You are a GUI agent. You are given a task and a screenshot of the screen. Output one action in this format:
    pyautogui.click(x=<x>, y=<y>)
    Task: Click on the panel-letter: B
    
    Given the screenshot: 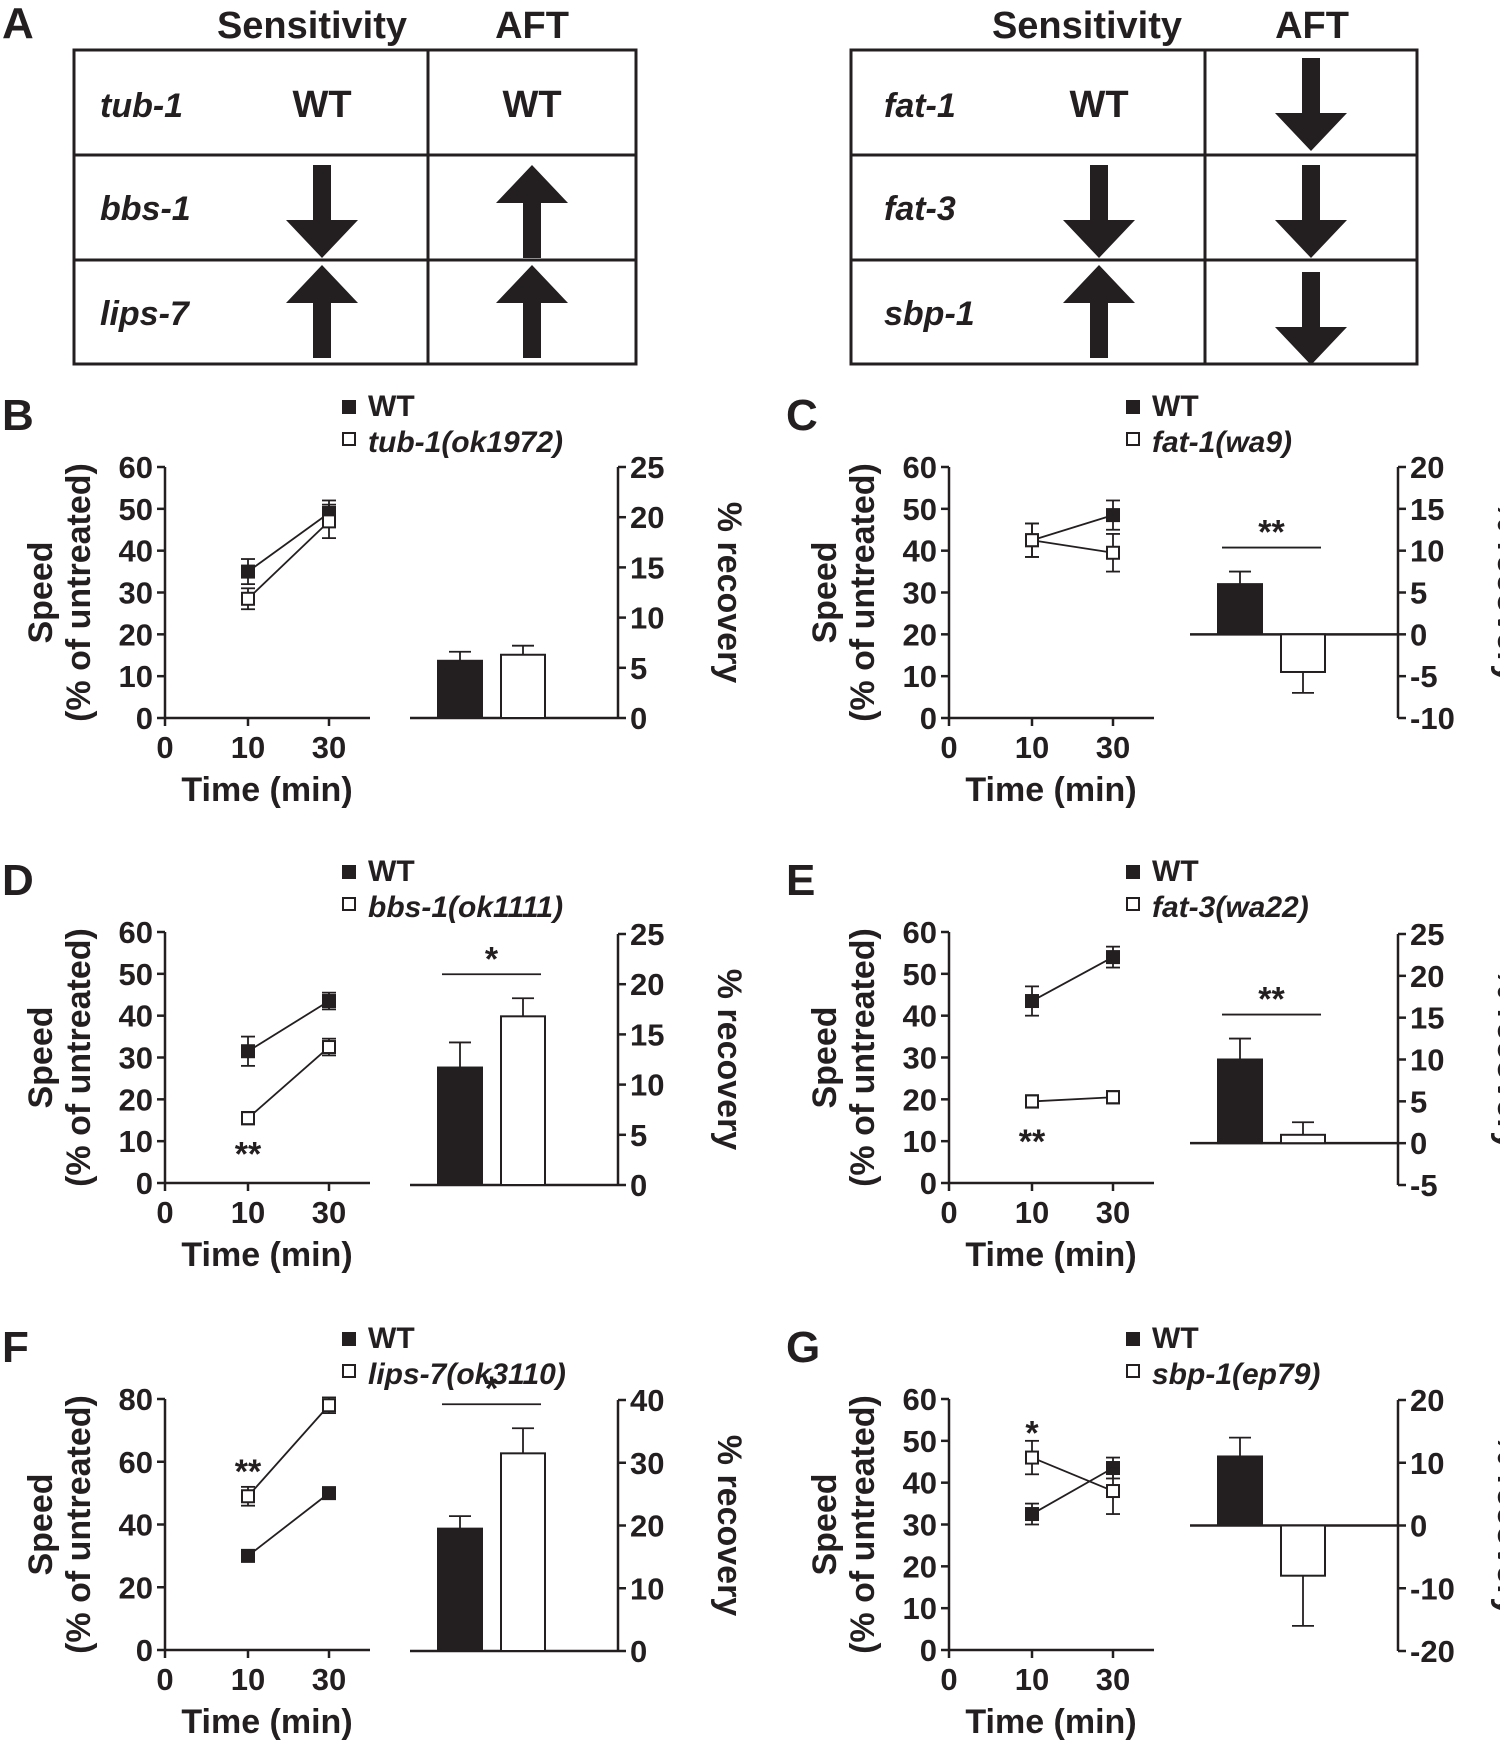 What is the action you would take?
    pyautogui.click(x=18, y=415)
    